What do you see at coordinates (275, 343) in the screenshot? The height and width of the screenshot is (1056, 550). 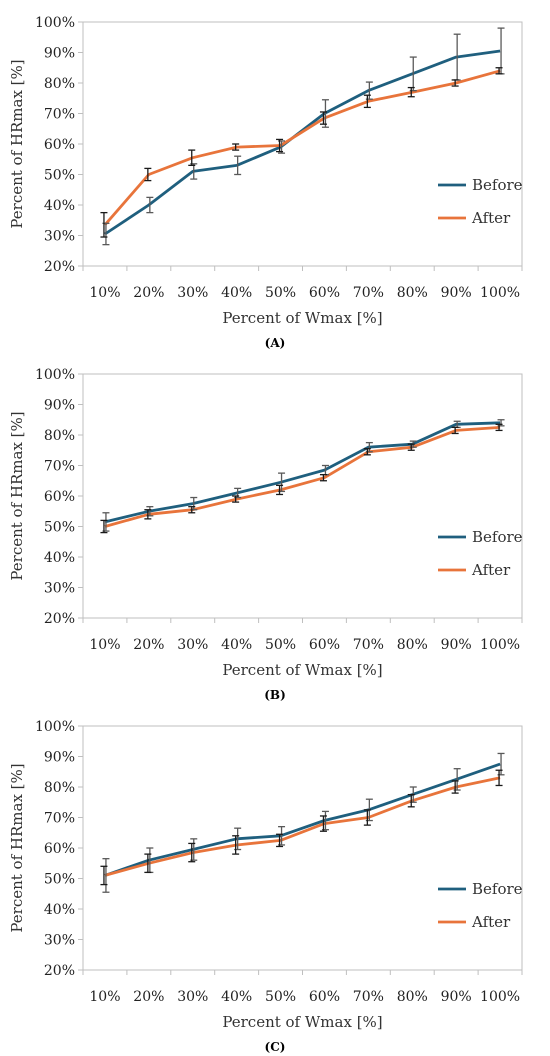 I see `panel-label: (A)` at bounding box center [275, 343].